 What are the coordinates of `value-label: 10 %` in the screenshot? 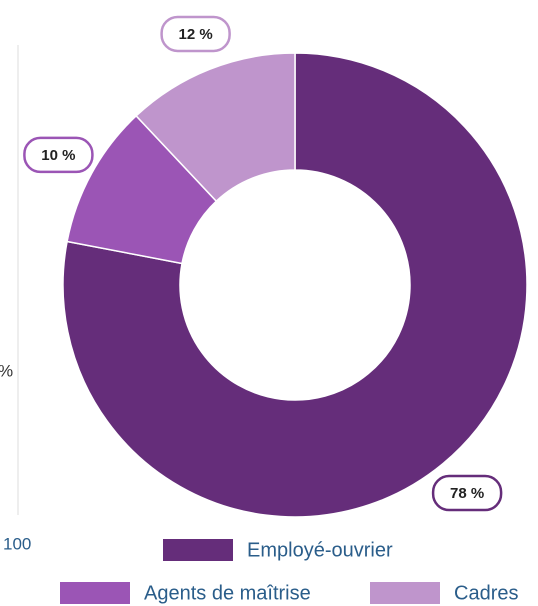 It's located at (58, 155).